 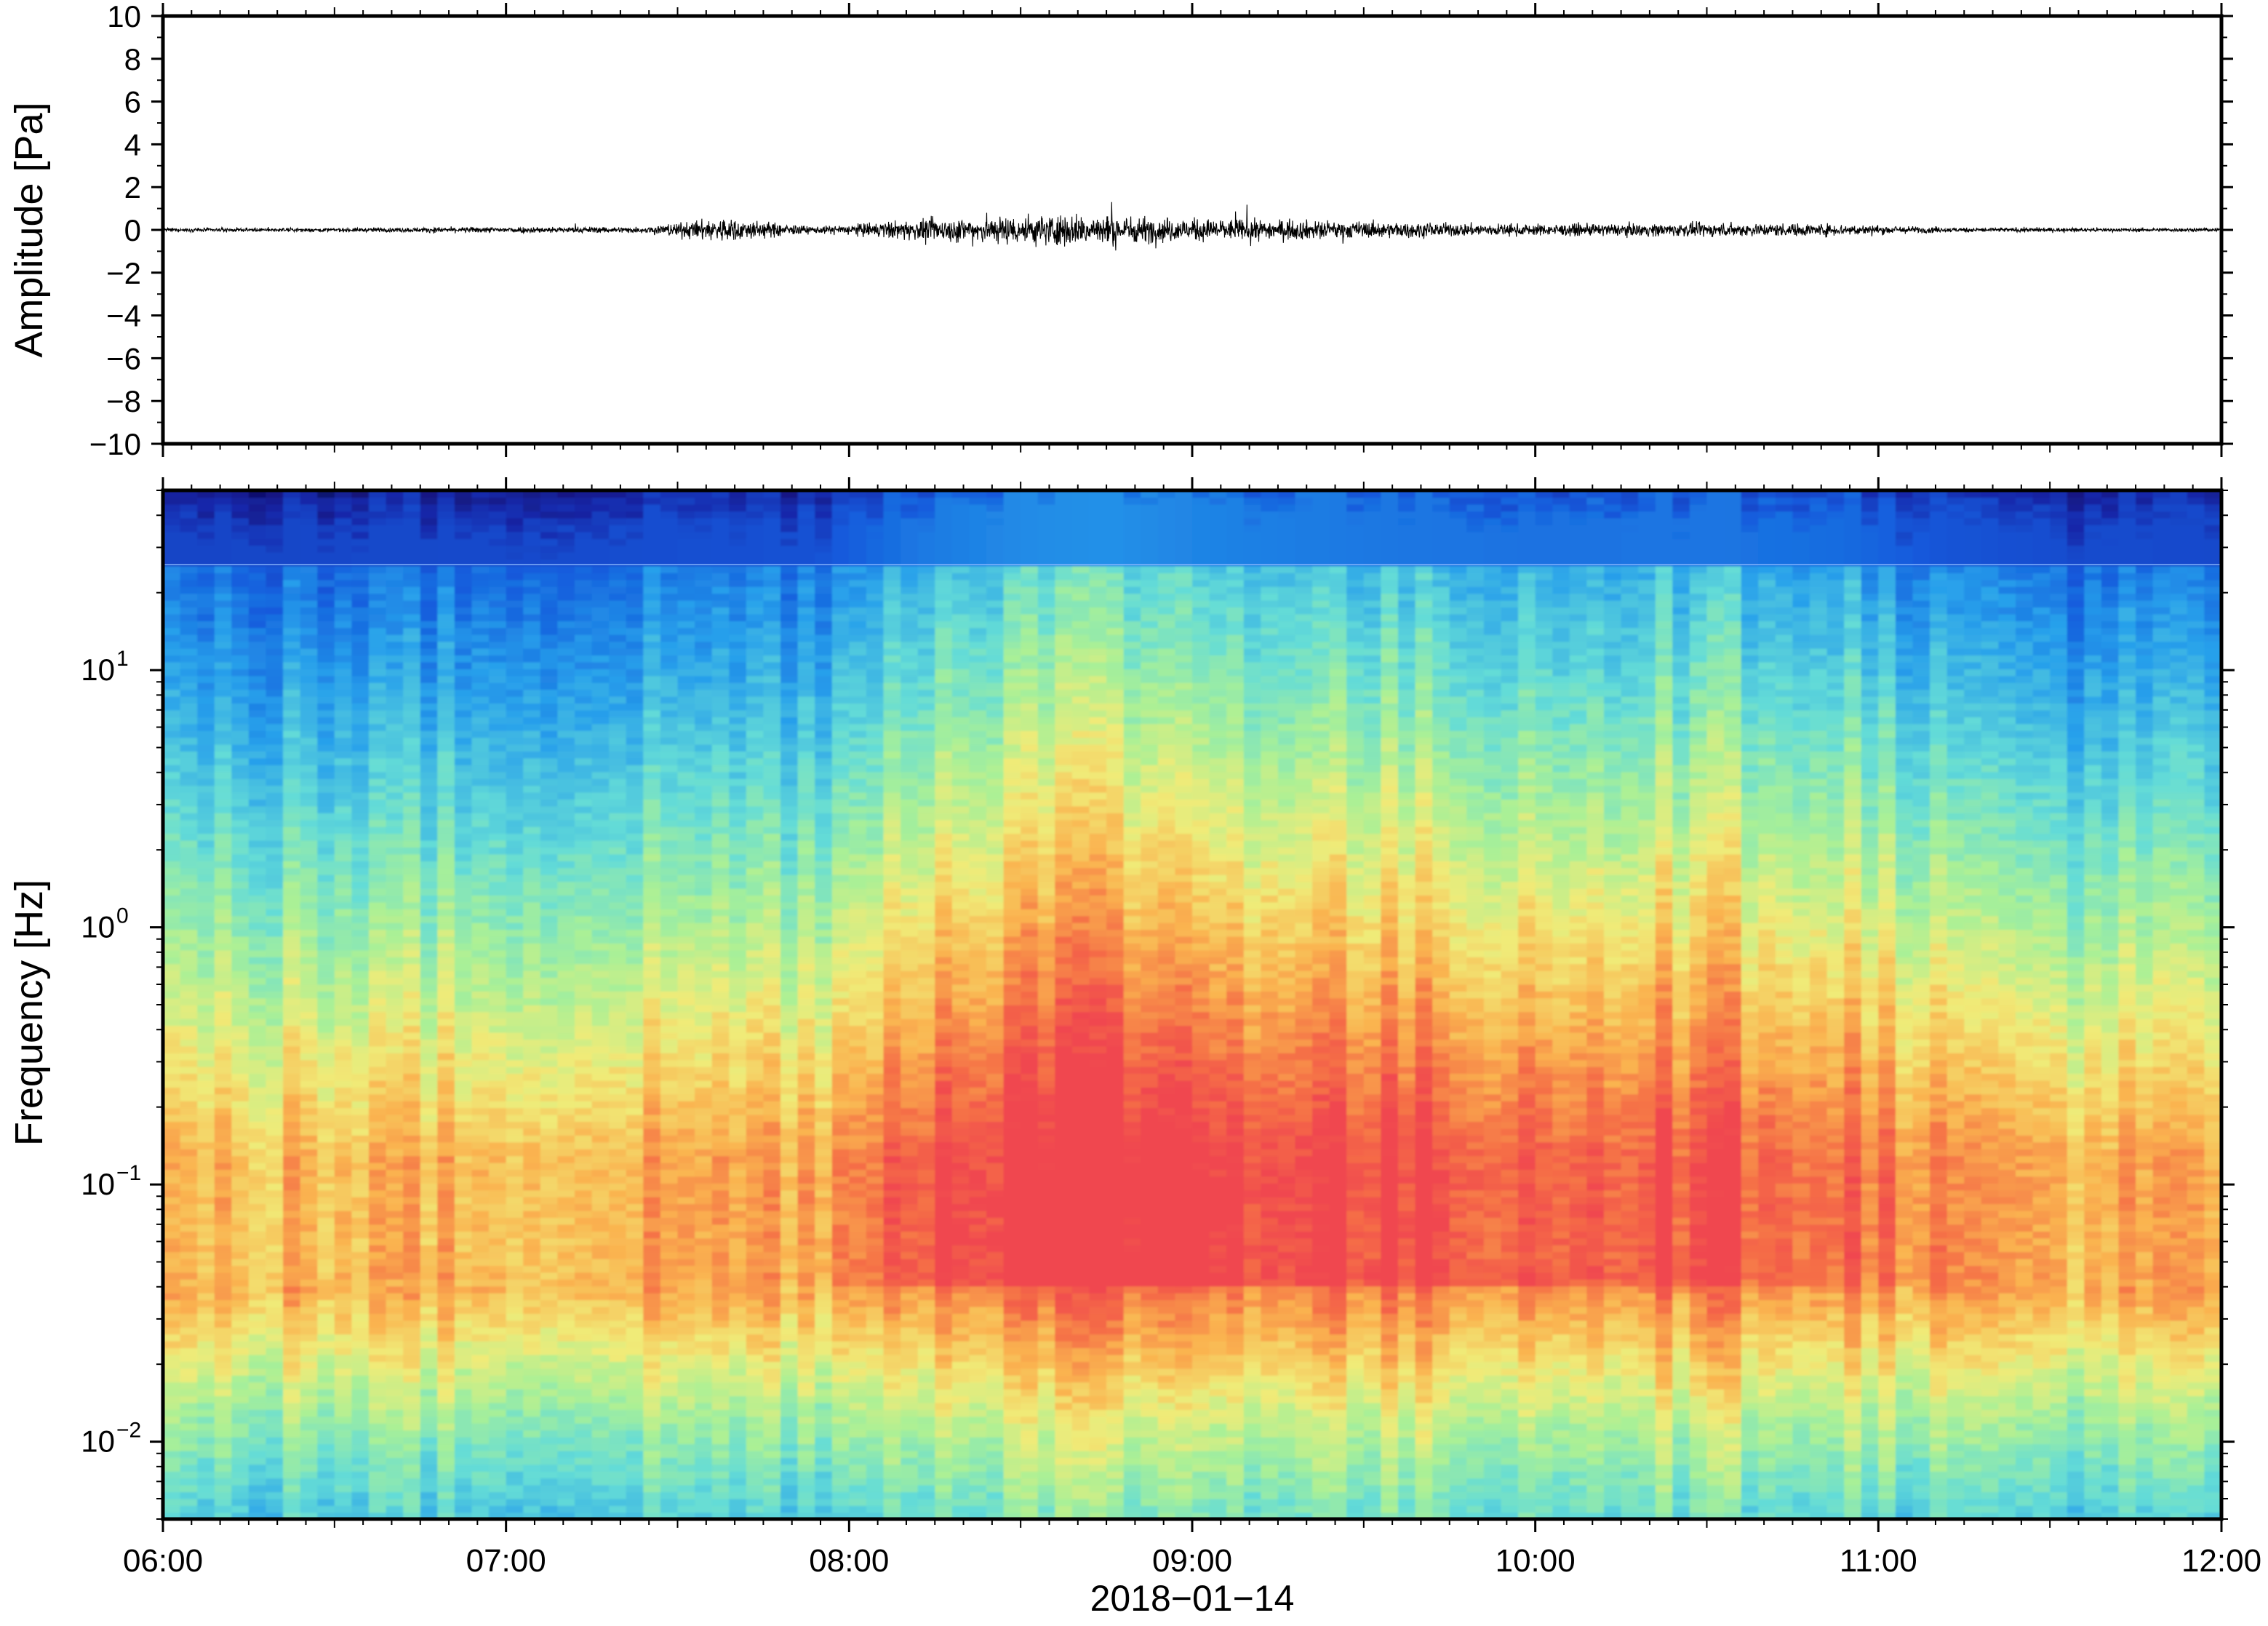 I want to click on waveform-y-tick-label: 10, so click(x=124, y=16).